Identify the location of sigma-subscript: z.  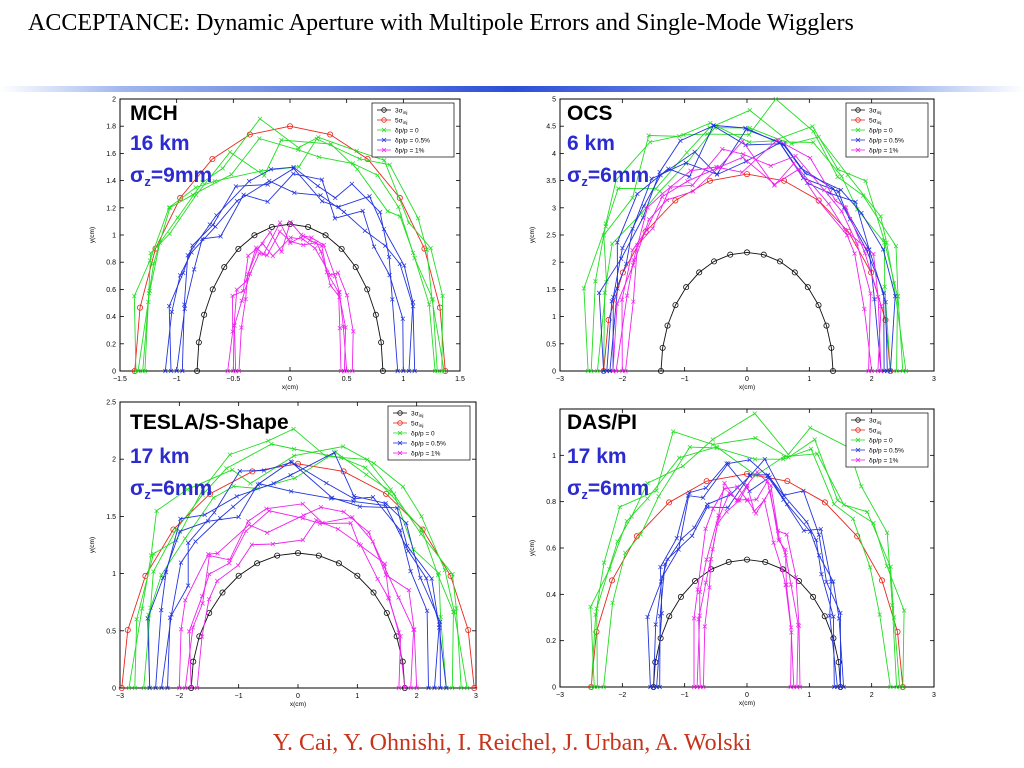
(584, 181).